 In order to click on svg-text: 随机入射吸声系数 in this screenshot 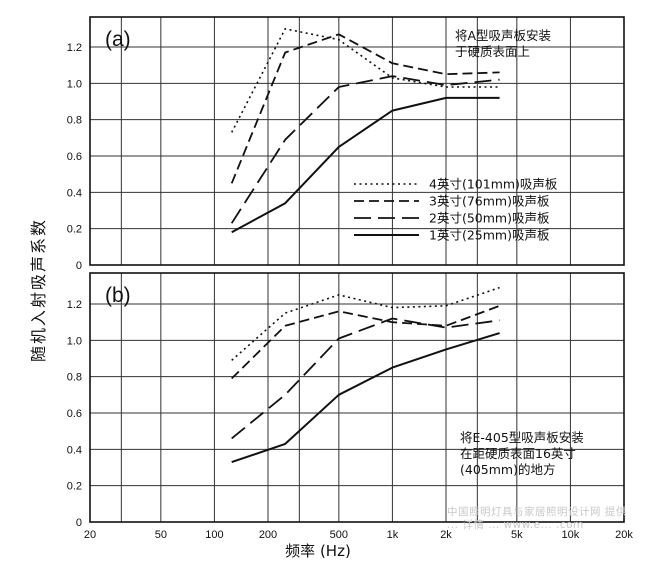, I will do `click(38, 290)`.